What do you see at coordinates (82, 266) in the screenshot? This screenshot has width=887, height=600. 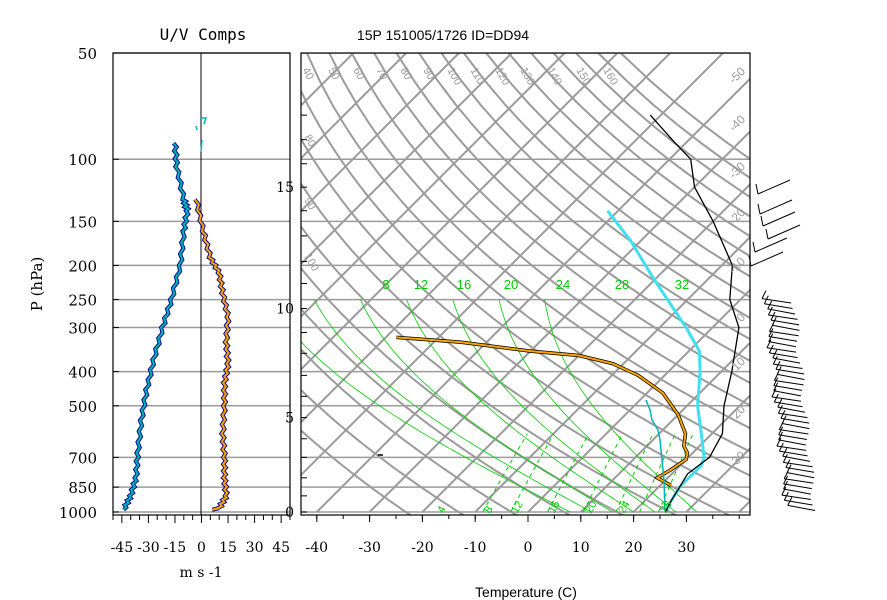 I see `uv-ytick-label: 200` at bounding box center [82, 266].